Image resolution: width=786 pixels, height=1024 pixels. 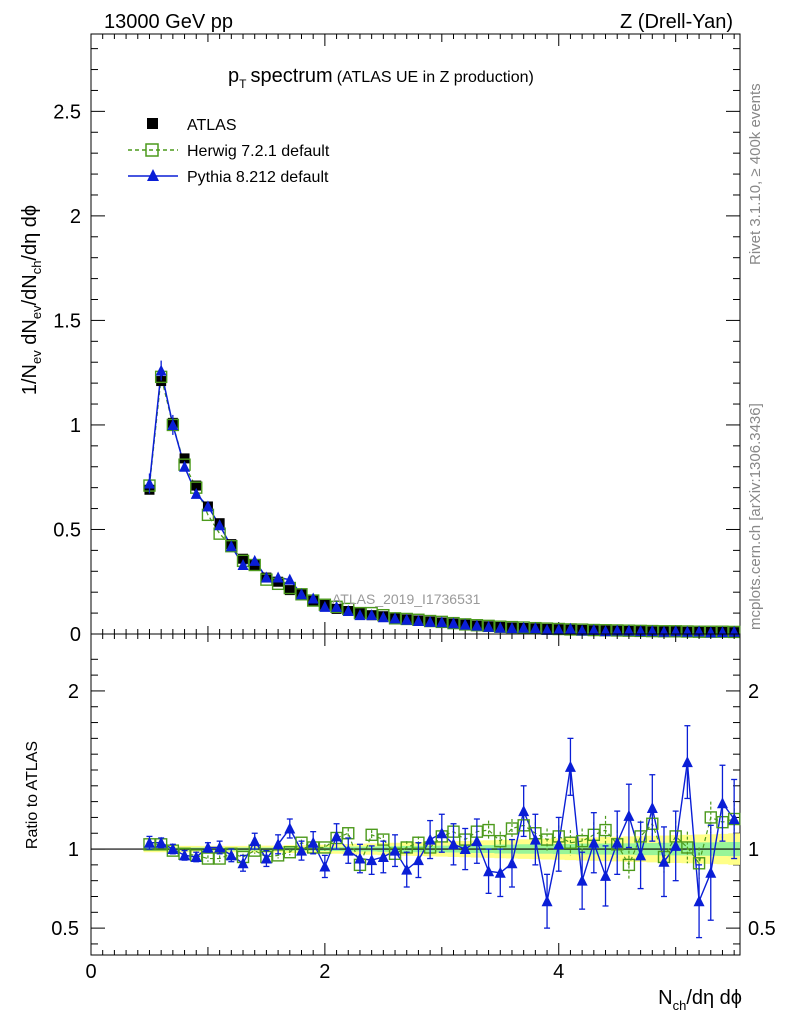 I want to click on mcplots-label: mcplots.cern.ch [arXiv:1306.3436], so click(x=755, y=516).